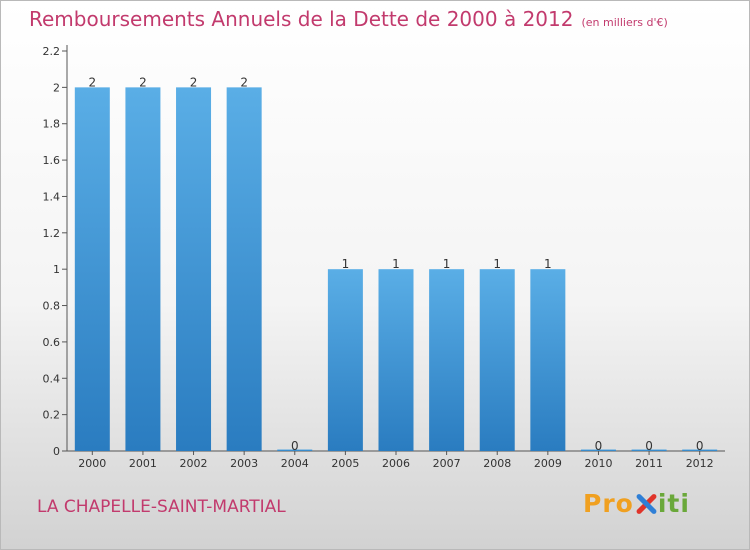 This screenshot has height=550, width=750. I want to click on bar-2006, so click(396, 360).